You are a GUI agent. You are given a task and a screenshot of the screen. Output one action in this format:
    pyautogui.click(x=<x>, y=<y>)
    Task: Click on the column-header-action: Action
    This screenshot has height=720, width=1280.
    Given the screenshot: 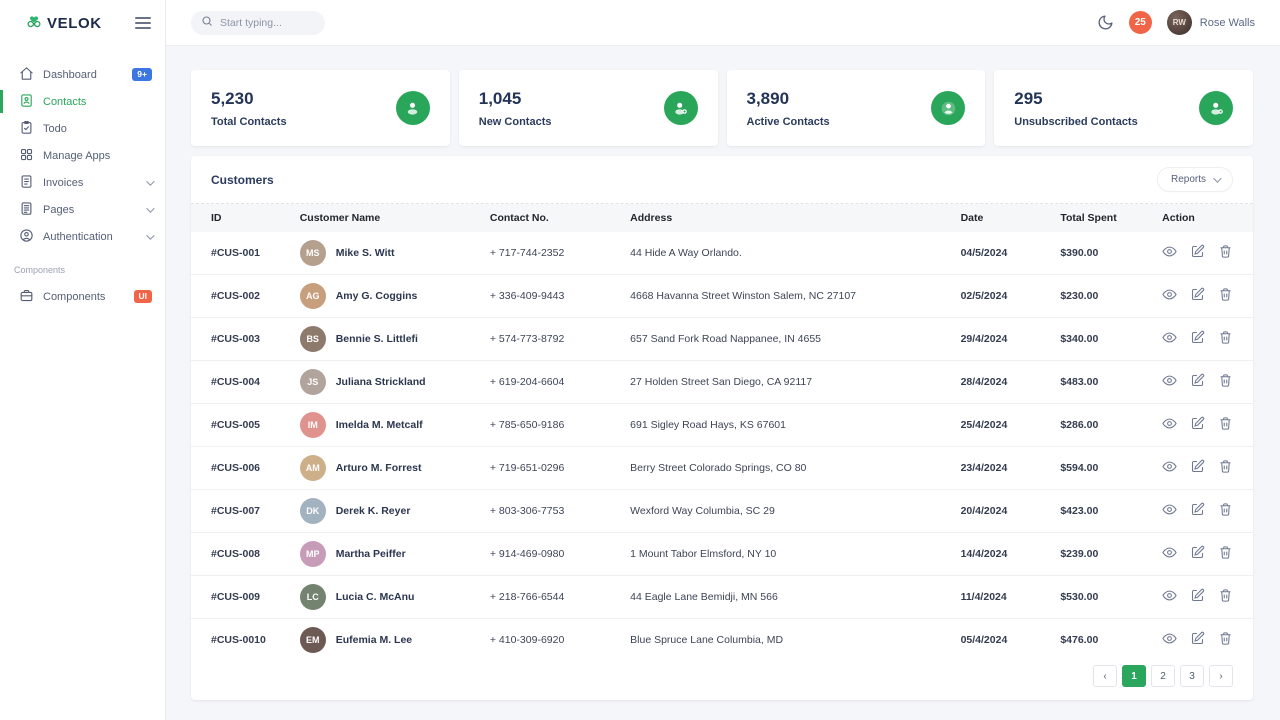 What is the action you would take?
    pyautogui.click(x=1202, y=218)
    